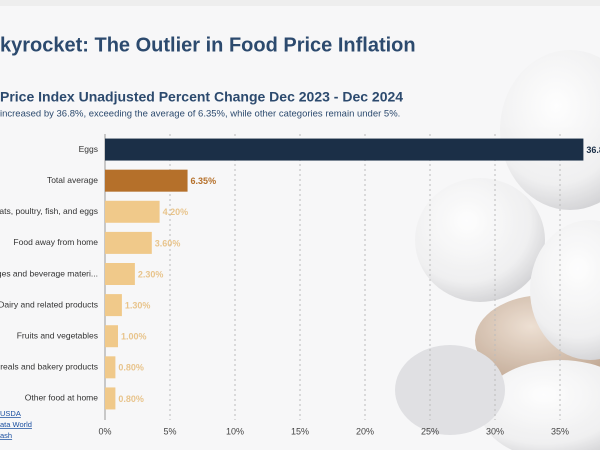 Image resolution: width=600 pixels, height=450 pixels. Describe the element at coordinates (560, 431) in the screenshot. I see `x-tick-label: 35%` at that location.